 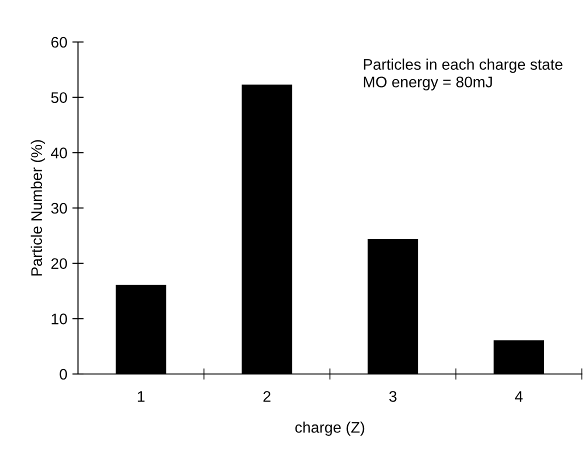 What do you see at coordinates (141, 396) in the screenshot?
I see `x-tick-label: 1` at bounding box center [141, 396].